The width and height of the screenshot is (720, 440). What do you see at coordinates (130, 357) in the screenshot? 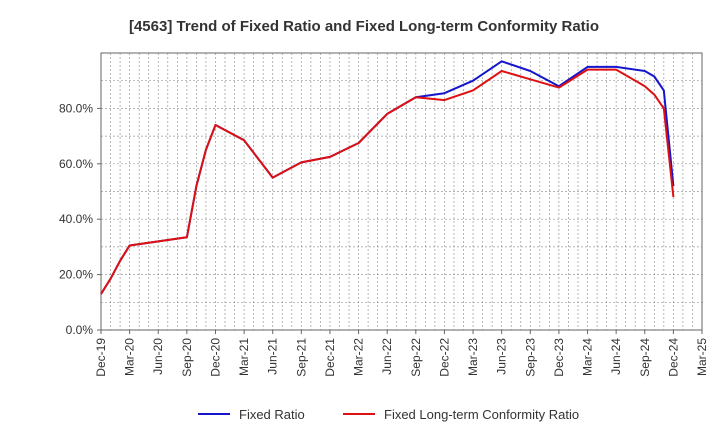
I see `x-tick-label: Mar-20` at bounding box center [130, 357].